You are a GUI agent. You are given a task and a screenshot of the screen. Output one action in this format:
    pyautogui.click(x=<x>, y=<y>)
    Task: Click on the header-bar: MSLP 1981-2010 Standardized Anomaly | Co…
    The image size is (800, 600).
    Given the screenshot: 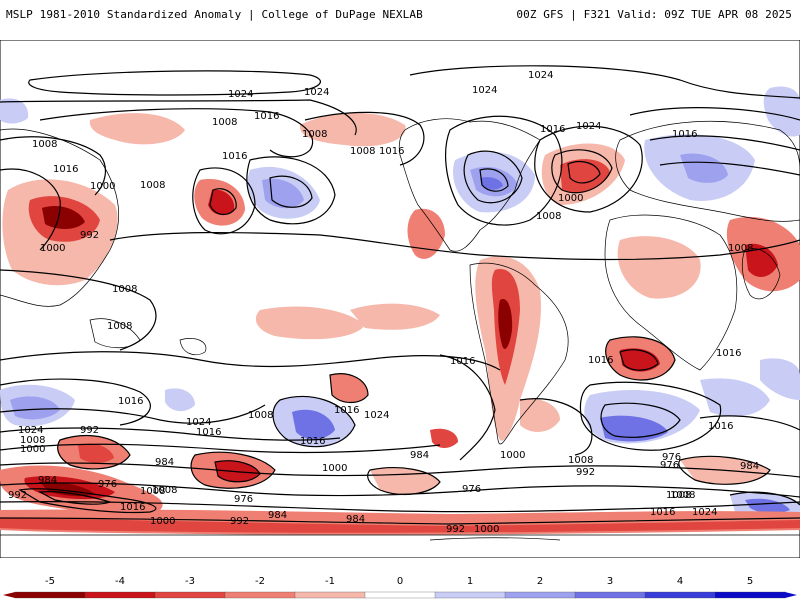 What is the action you would take?
    pyautogui.click(x=400, y=13)
    